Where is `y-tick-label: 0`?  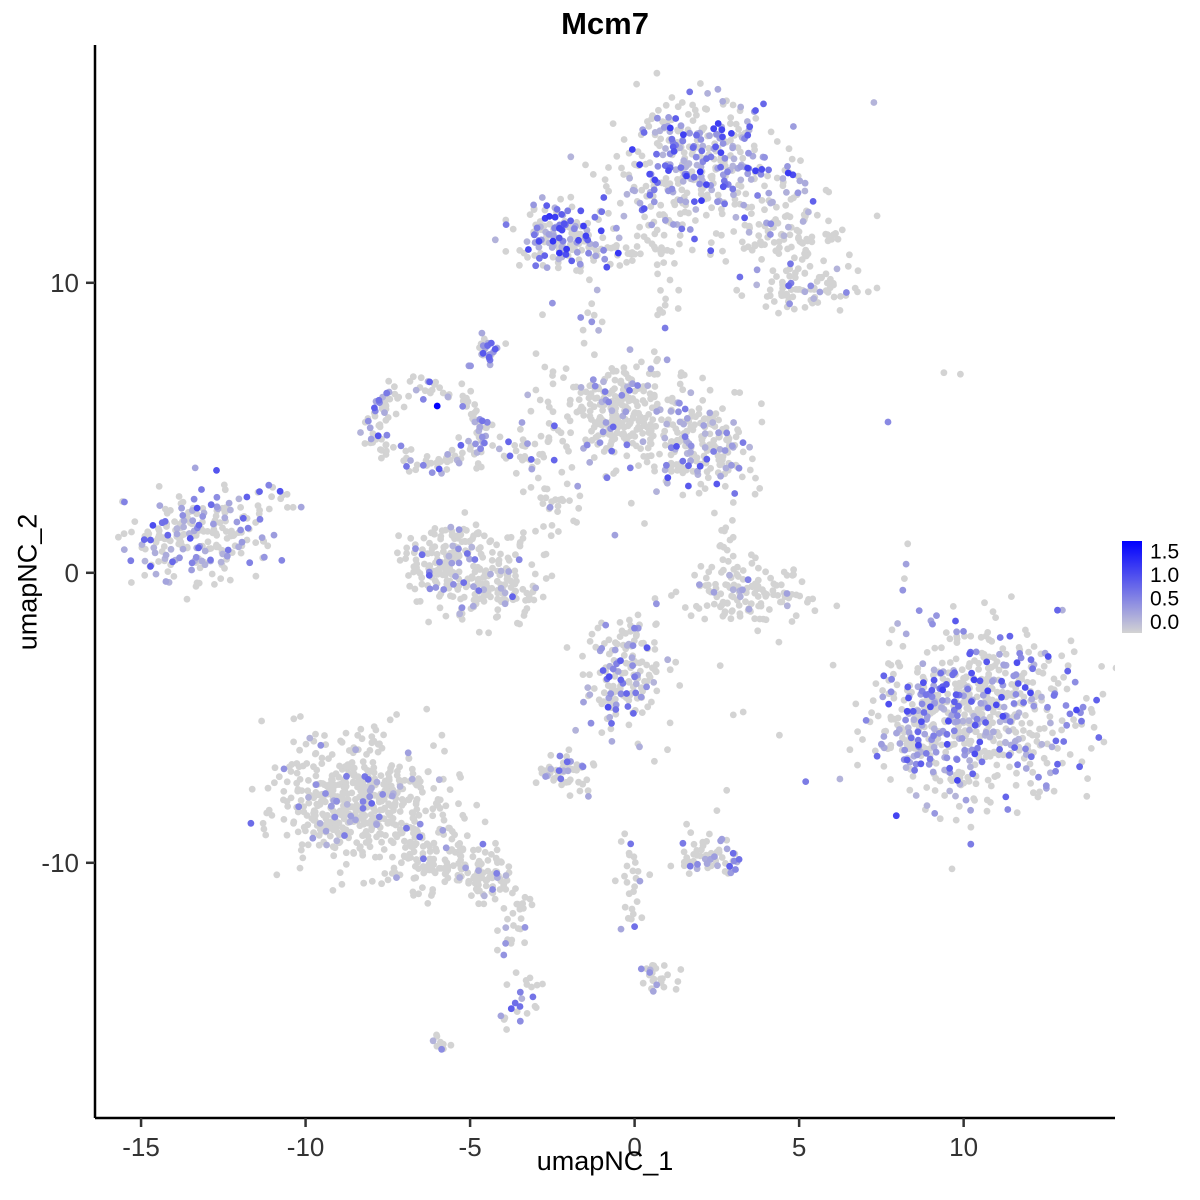
y-tick-label: 0 is located at coordinates (72, 573).